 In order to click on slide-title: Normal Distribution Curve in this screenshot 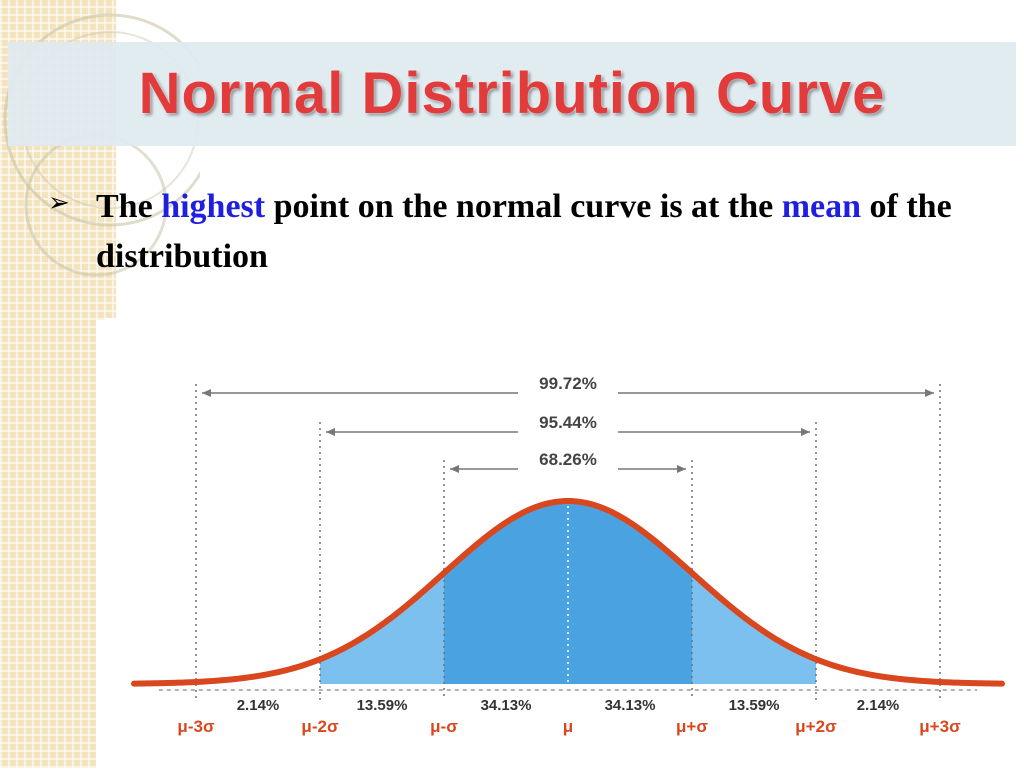, I will do `click(512, 93)`.